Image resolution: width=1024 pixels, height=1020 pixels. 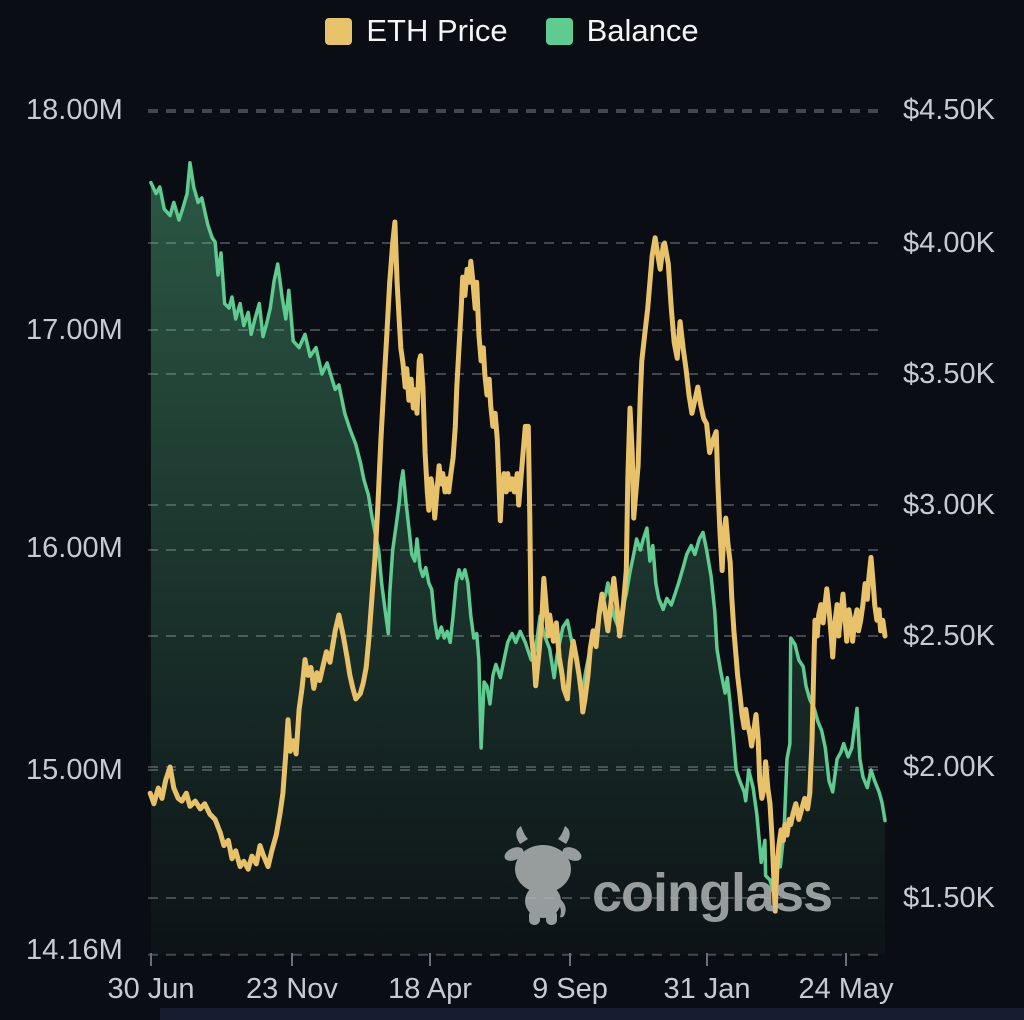 I want to click on right-axis-tick-200: $2.00K, so click(x=949, y=767).